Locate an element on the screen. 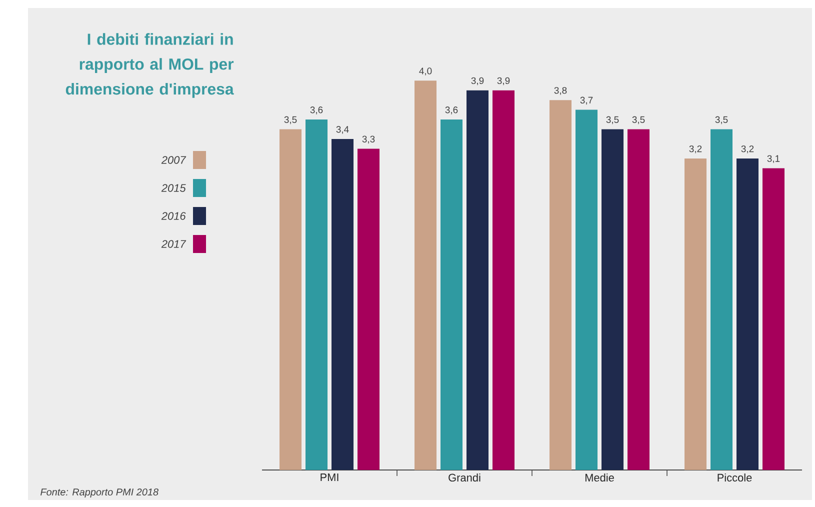 The image size is (815, 507). legend-label: 2016 is located at coordinates (173, 216).